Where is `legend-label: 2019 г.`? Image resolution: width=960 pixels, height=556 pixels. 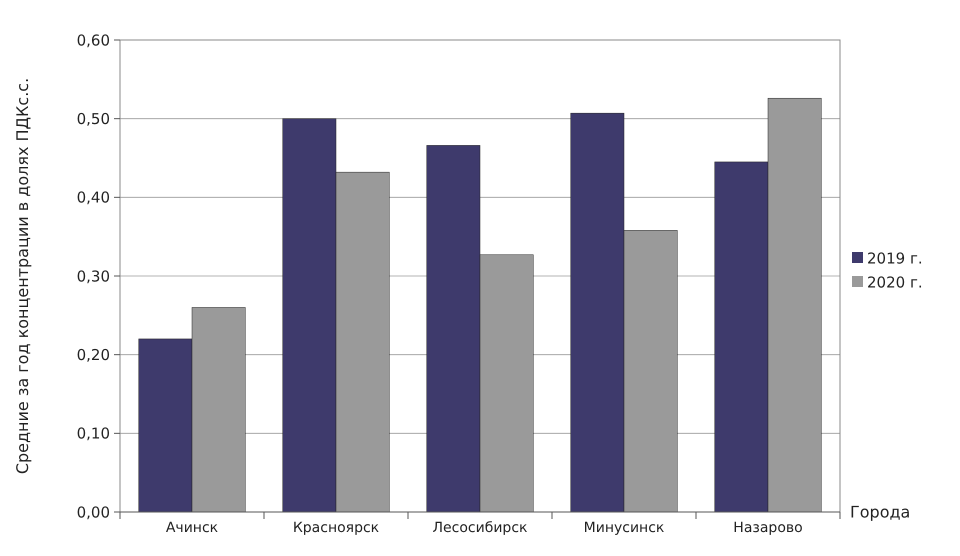
legend-label: 2019 г. is located at coordinates (895, 258).